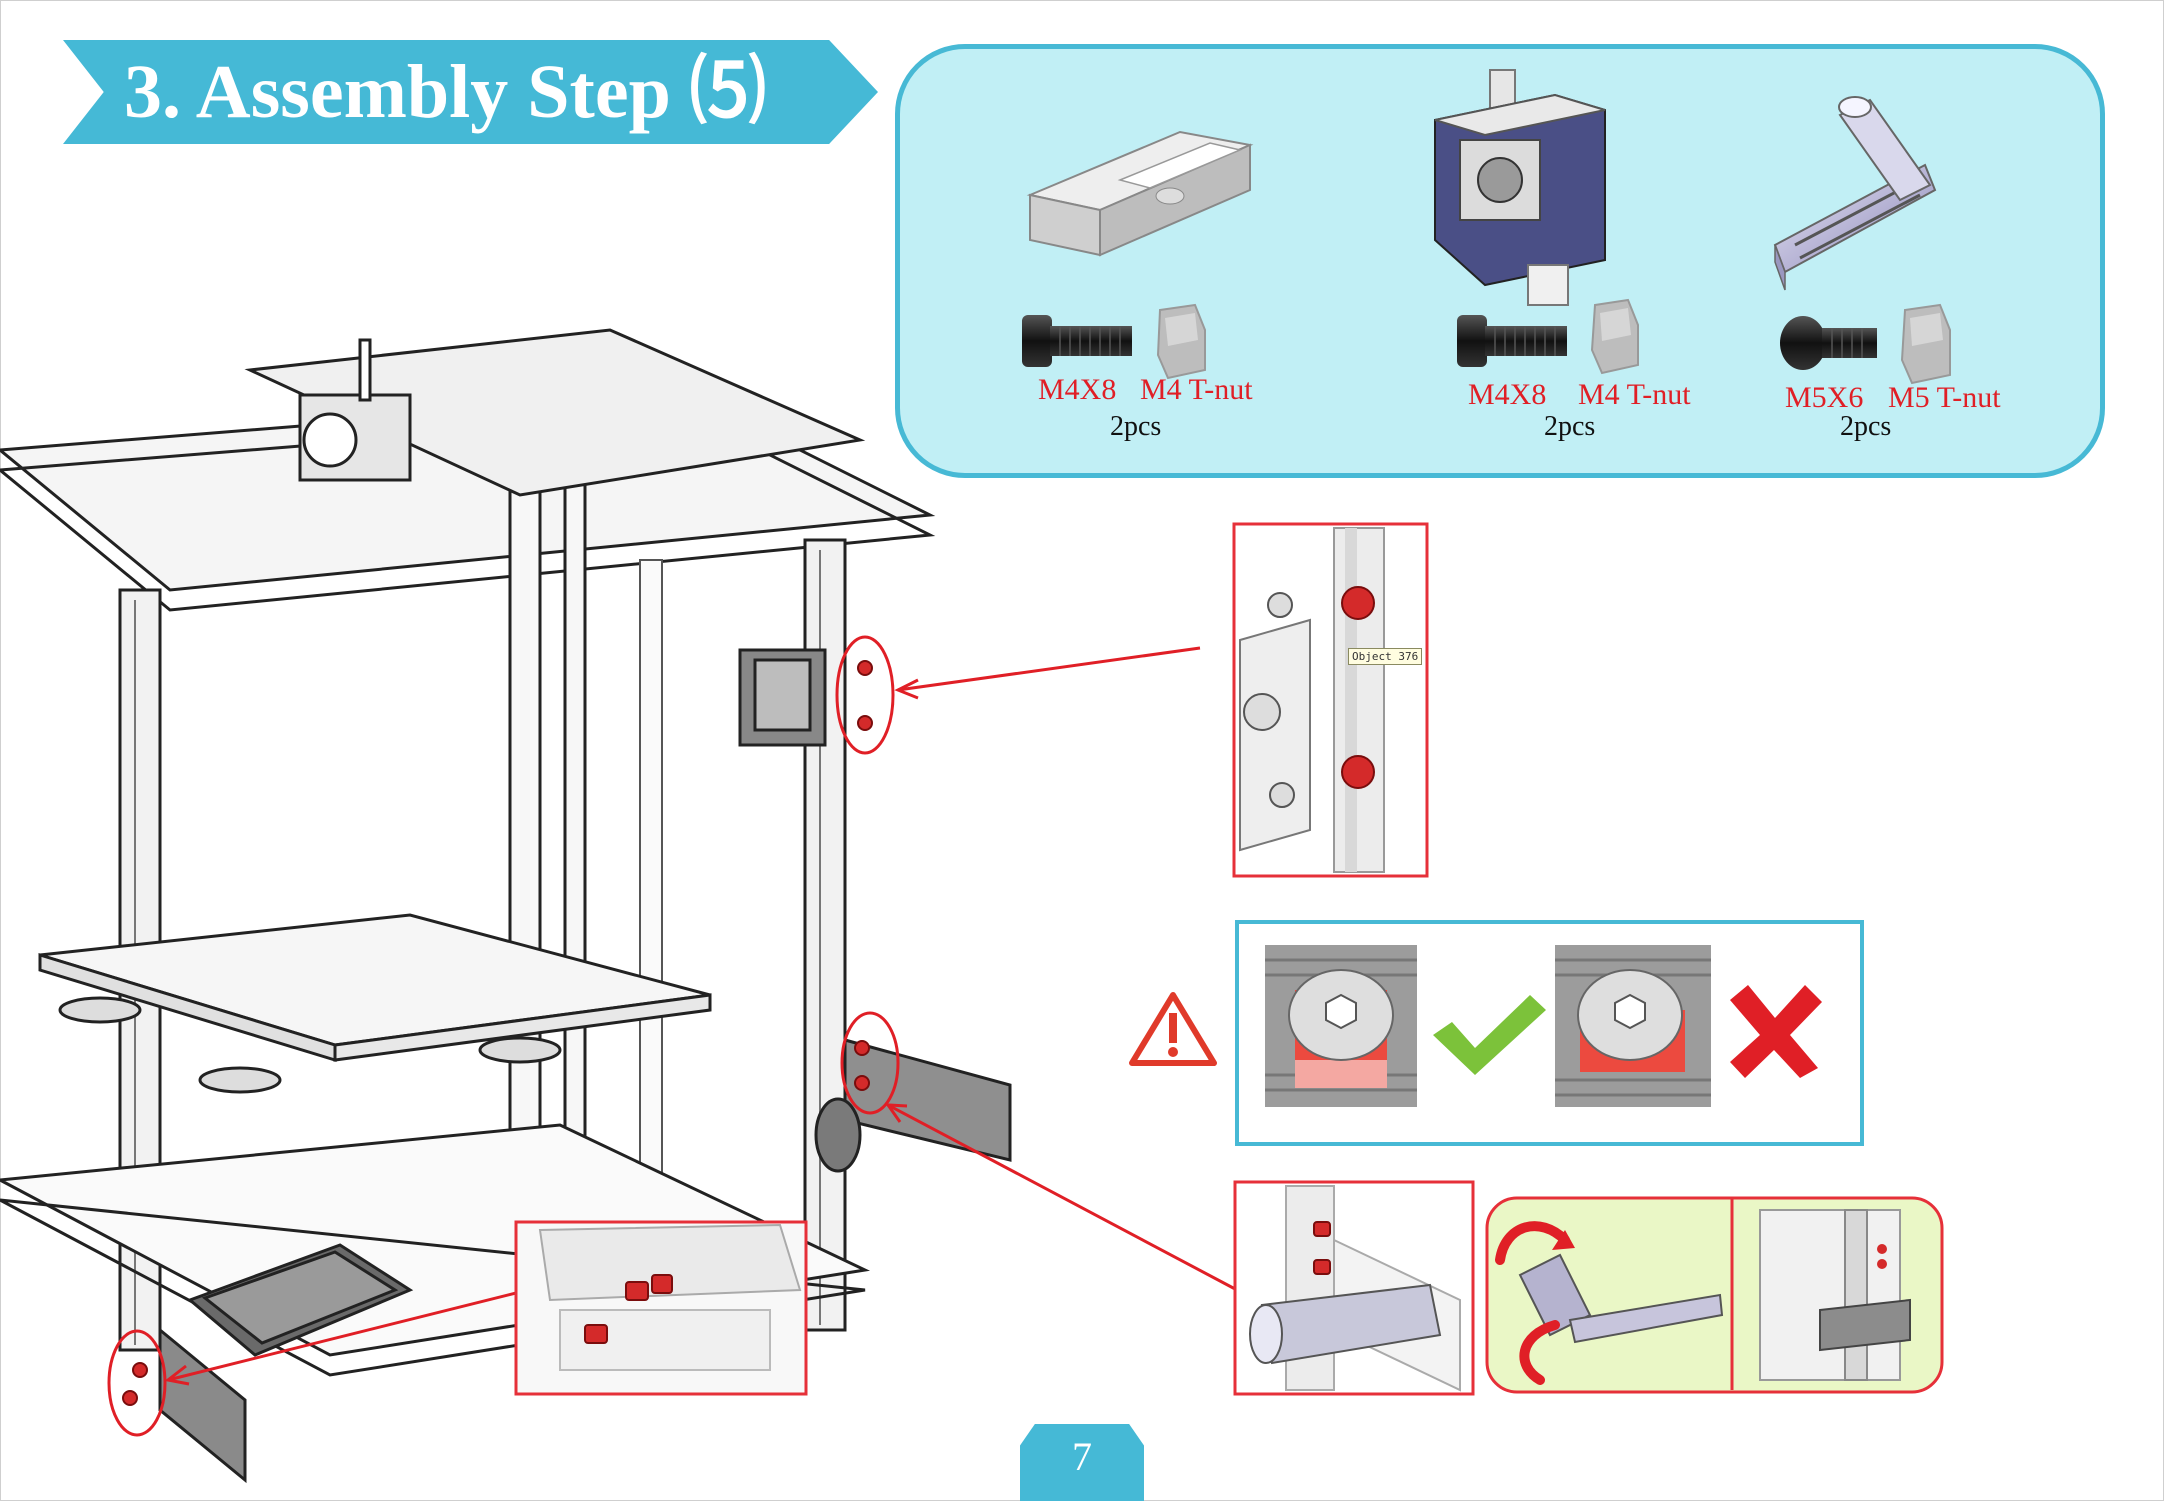 The height and width of the screenshot is (1501, 2164). Describe the element at coordinates (445, 92) in the screenshot. I see `page-title: 3. Assembly Step ⑸` at that location.